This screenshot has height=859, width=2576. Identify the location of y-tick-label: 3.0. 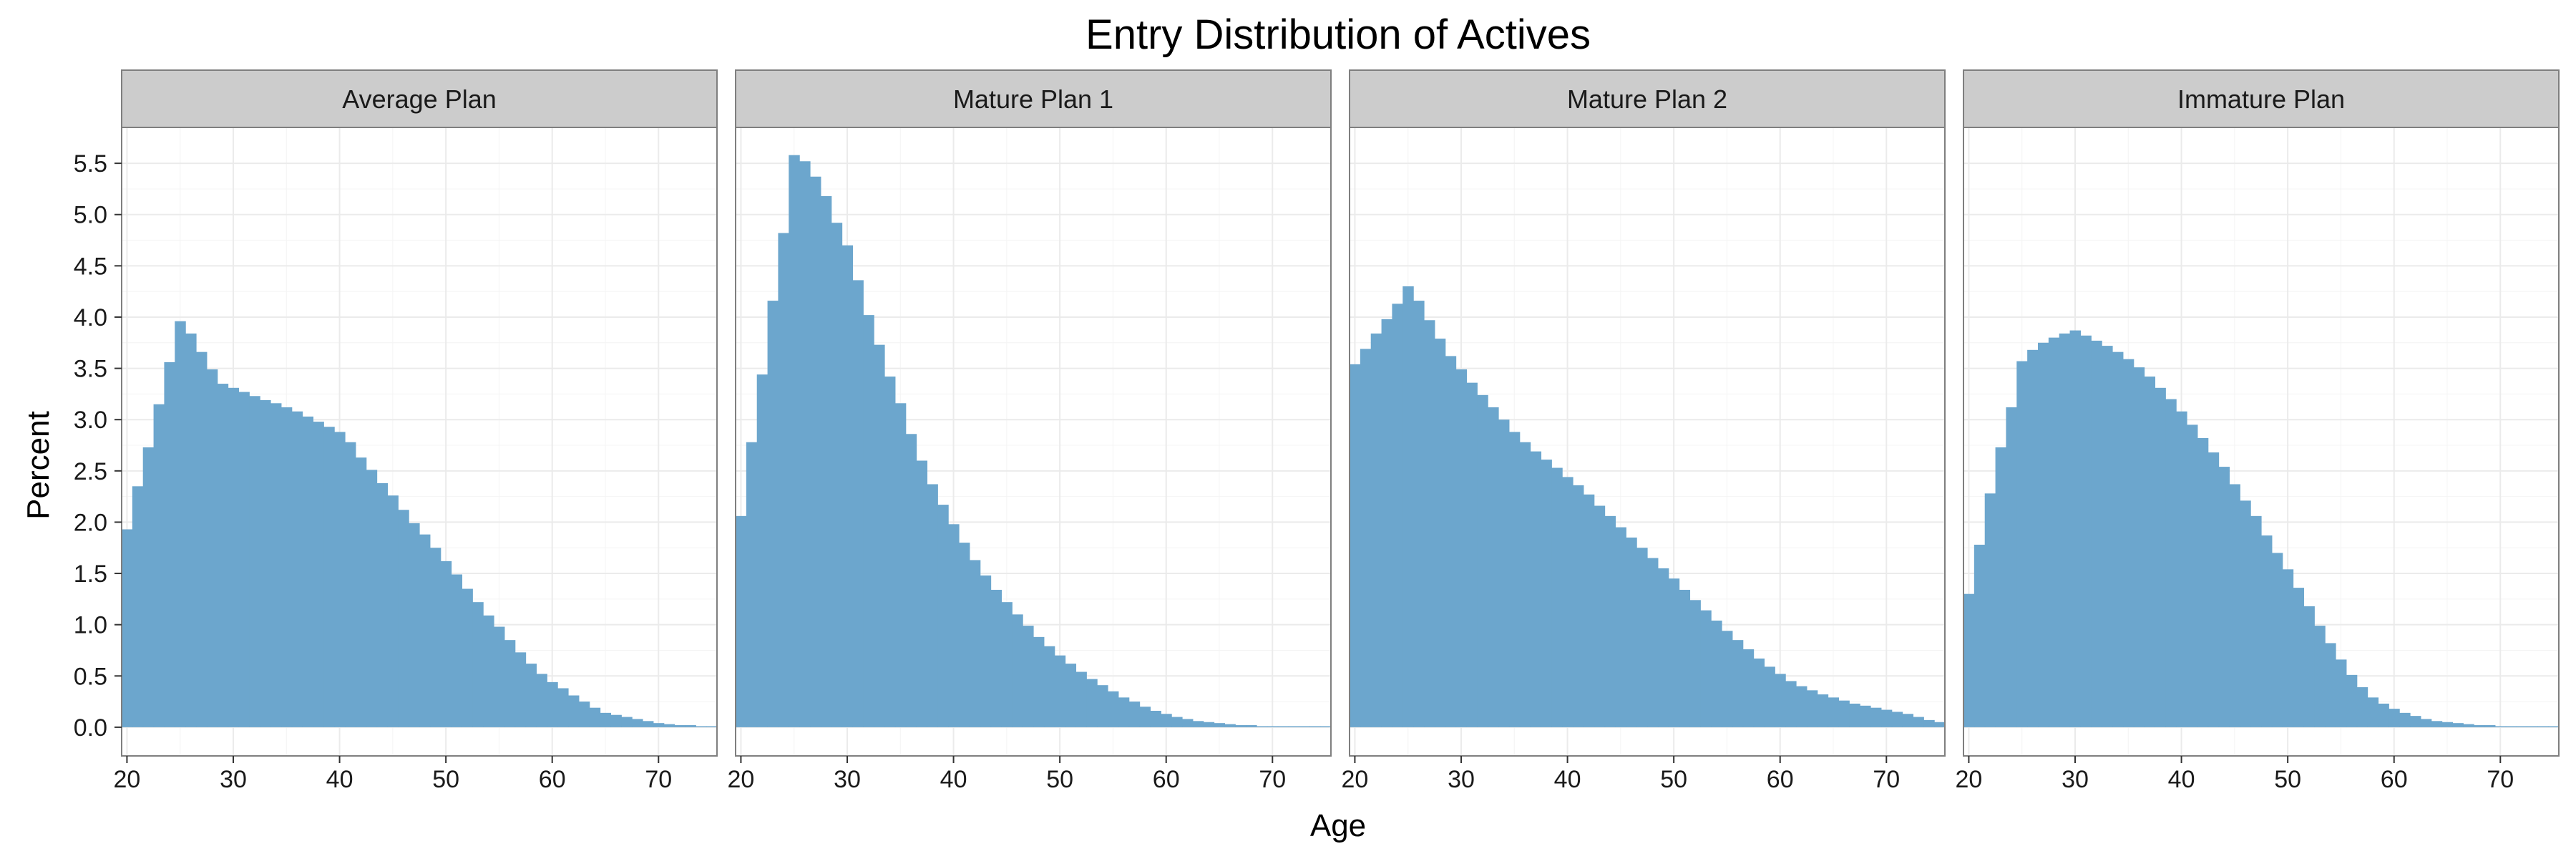
(90, 420).